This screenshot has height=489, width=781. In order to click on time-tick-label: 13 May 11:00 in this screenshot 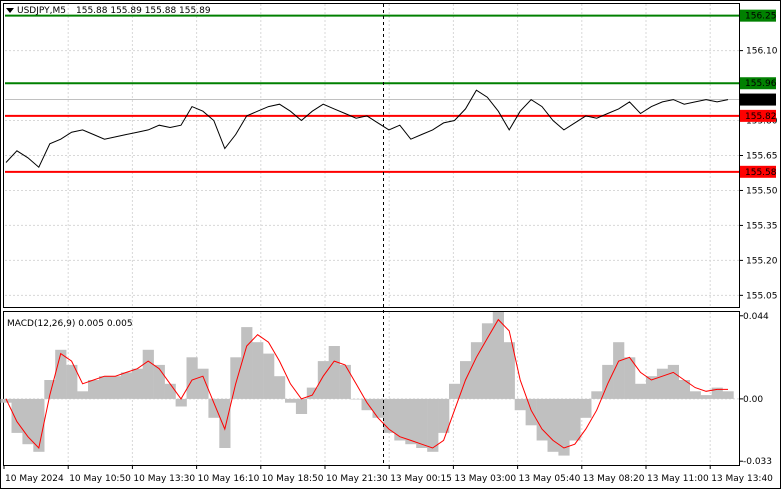, I will do `click(678, 479)`.